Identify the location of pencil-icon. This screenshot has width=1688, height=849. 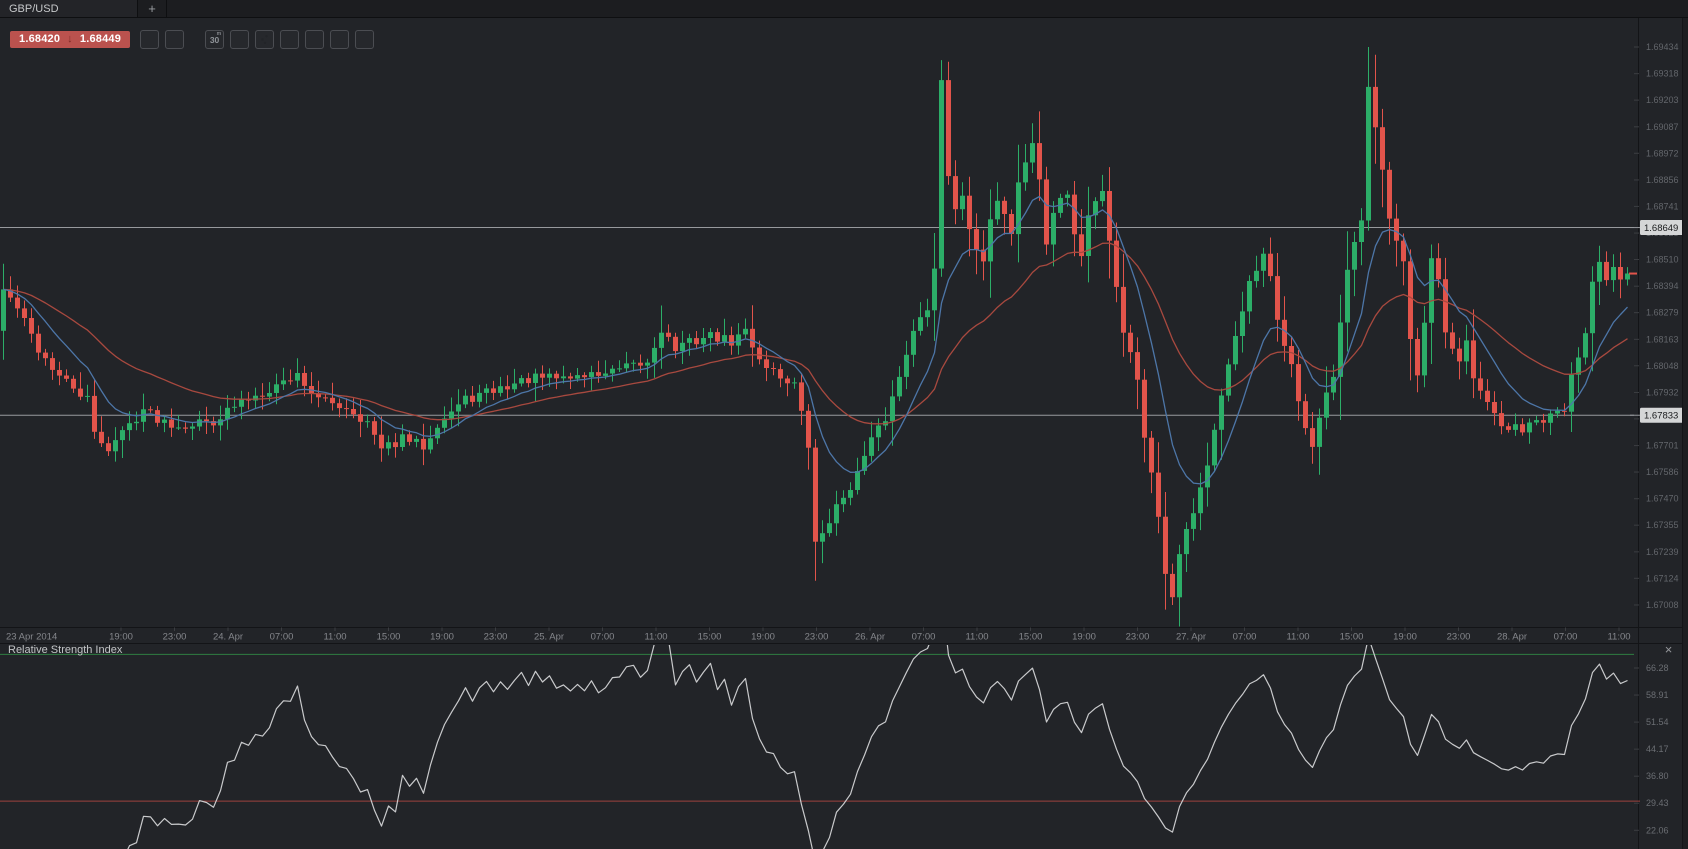
(364, 39).